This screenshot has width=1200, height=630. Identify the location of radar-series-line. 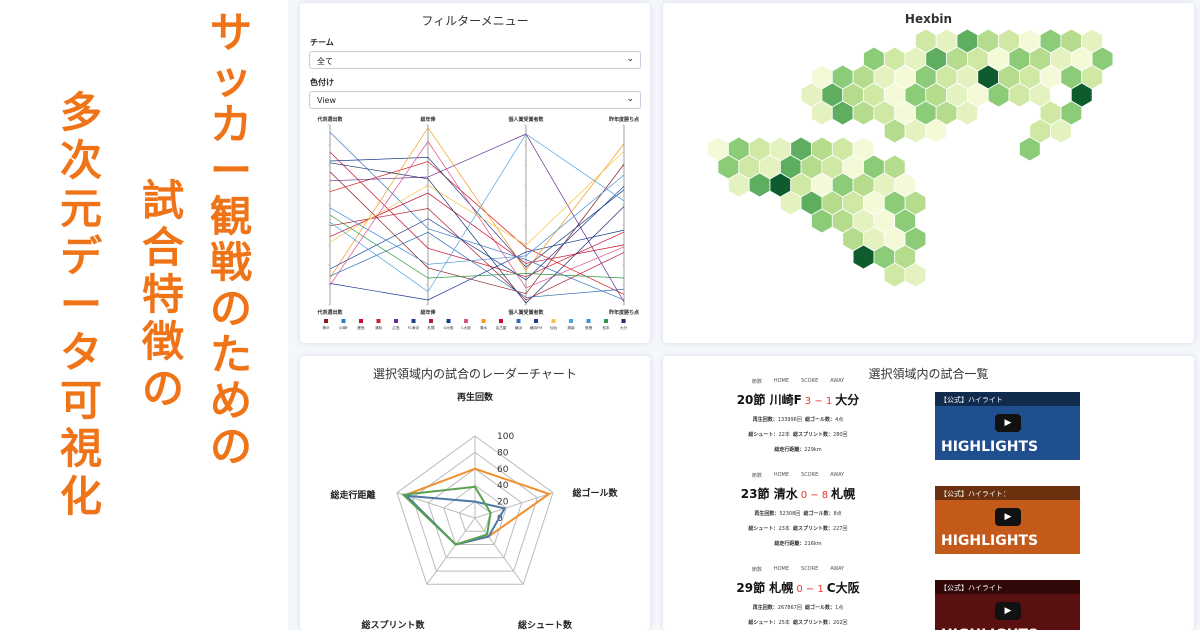
(446, 515).